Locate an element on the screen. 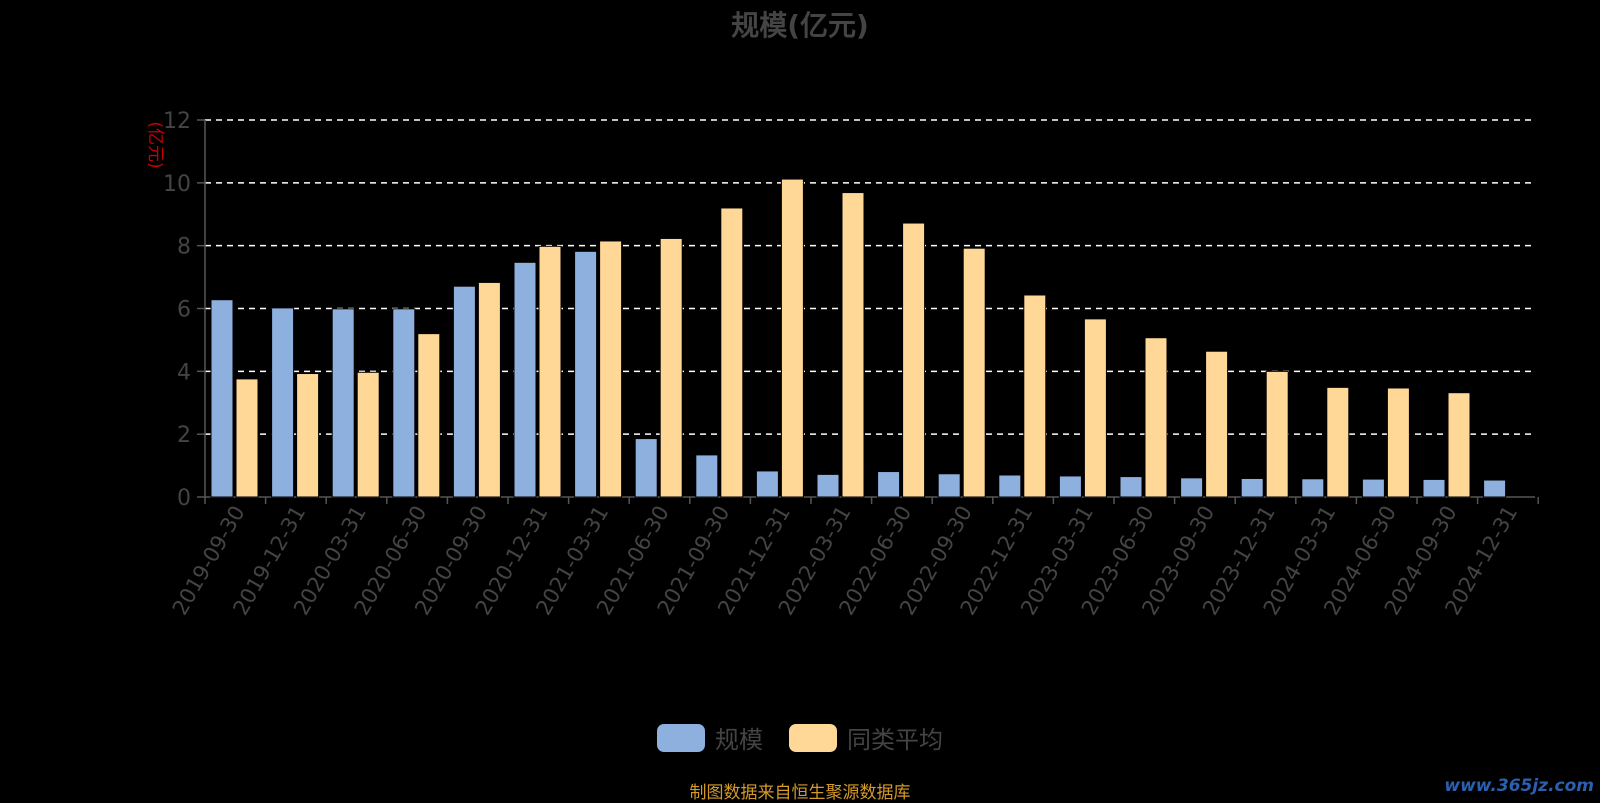 The height and width of the screenshot is (803, 1600). y-axis-label: (亿元) is located at coordinates (155, 144).